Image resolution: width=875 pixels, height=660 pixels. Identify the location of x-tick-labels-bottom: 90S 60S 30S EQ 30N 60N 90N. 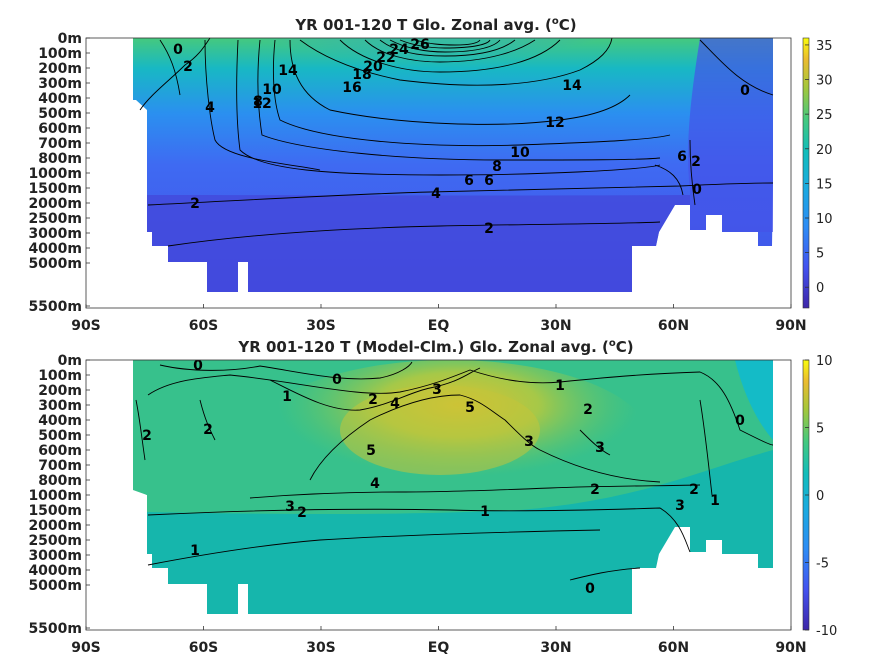
(439, 641).